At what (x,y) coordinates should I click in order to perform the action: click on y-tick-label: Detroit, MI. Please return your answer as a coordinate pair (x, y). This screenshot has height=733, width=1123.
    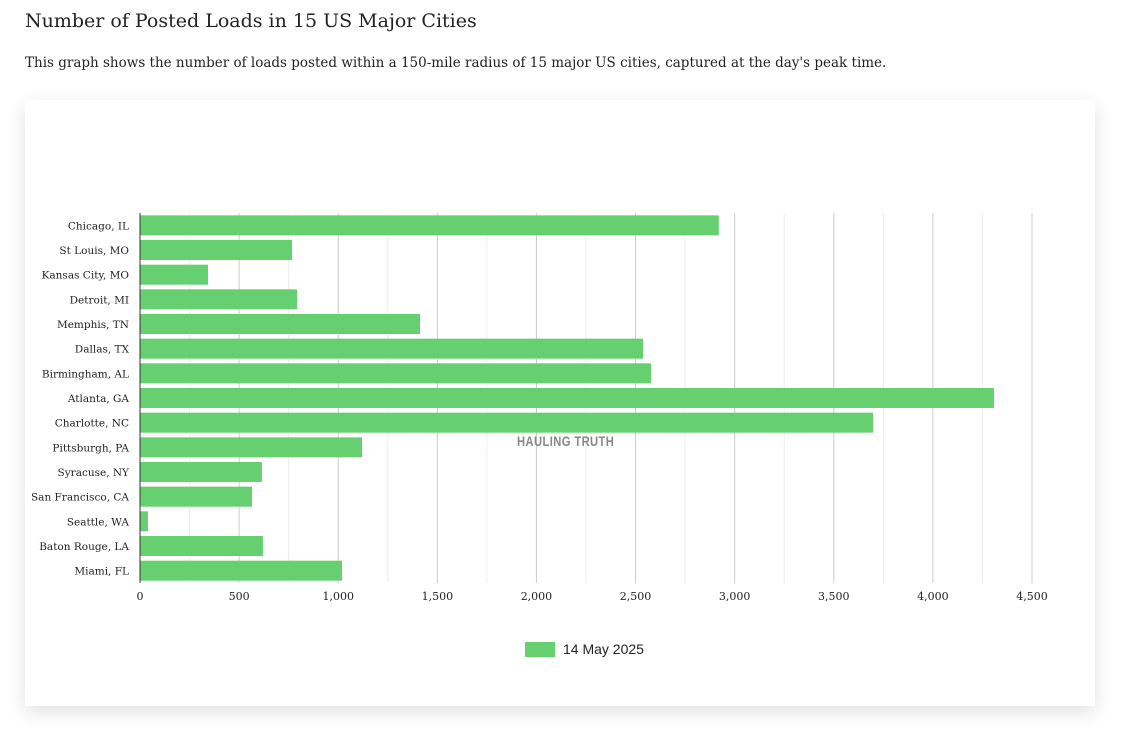
    Looking at the image, I should click on (99, 300).